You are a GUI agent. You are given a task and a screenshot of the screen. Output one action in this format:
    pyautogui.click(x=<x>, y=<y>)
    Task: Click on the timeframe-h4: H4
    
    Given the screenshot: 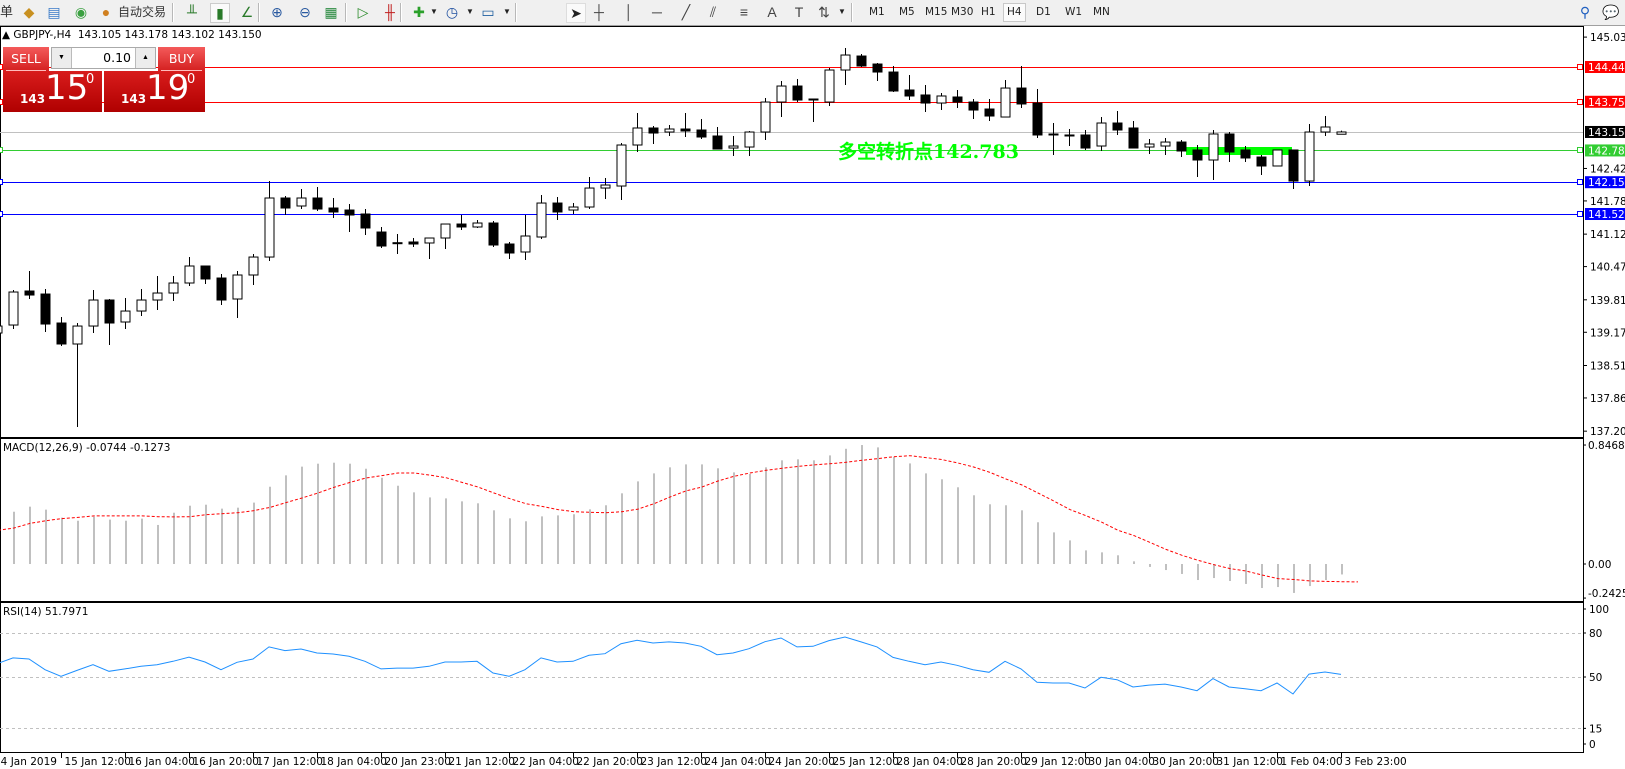 What is the action you would take?
    pyautogui.click(x=1014, y=12)
    